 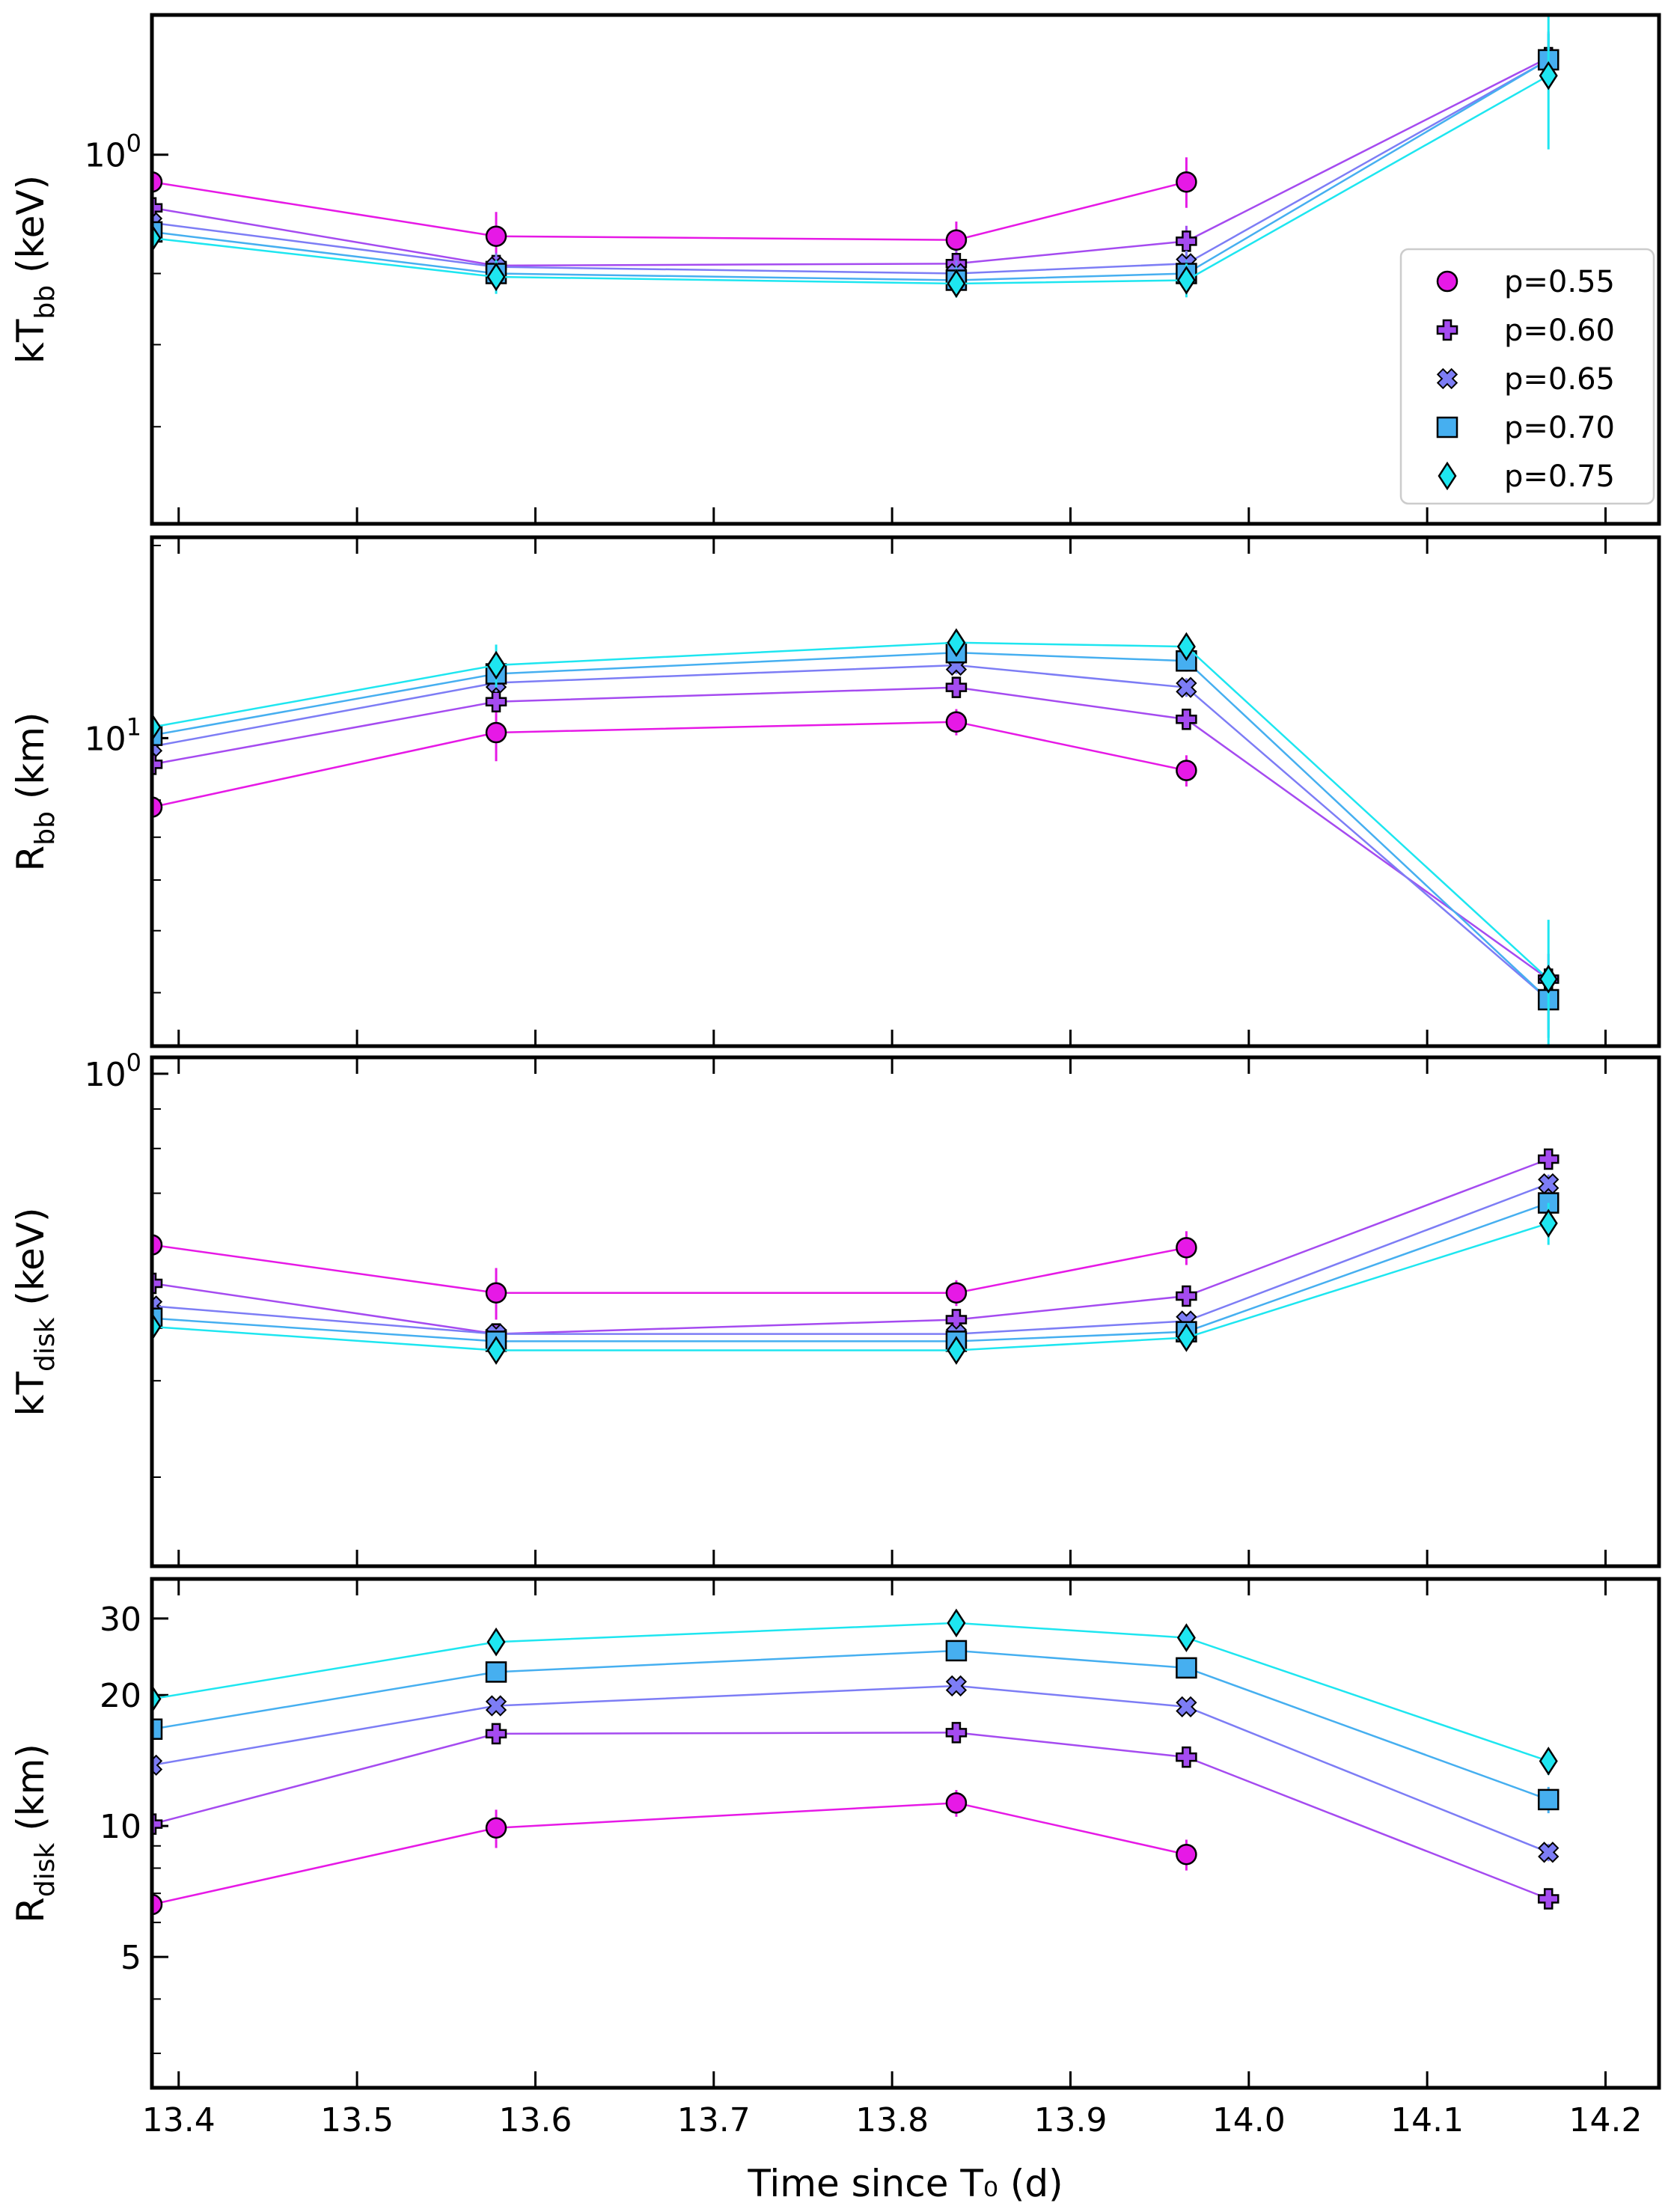 What do you see at coordinates (905, 2183) in the screenshot?
I see `x-axis-label: Time since T₀ (d)` at bounding box center [905, 2183].